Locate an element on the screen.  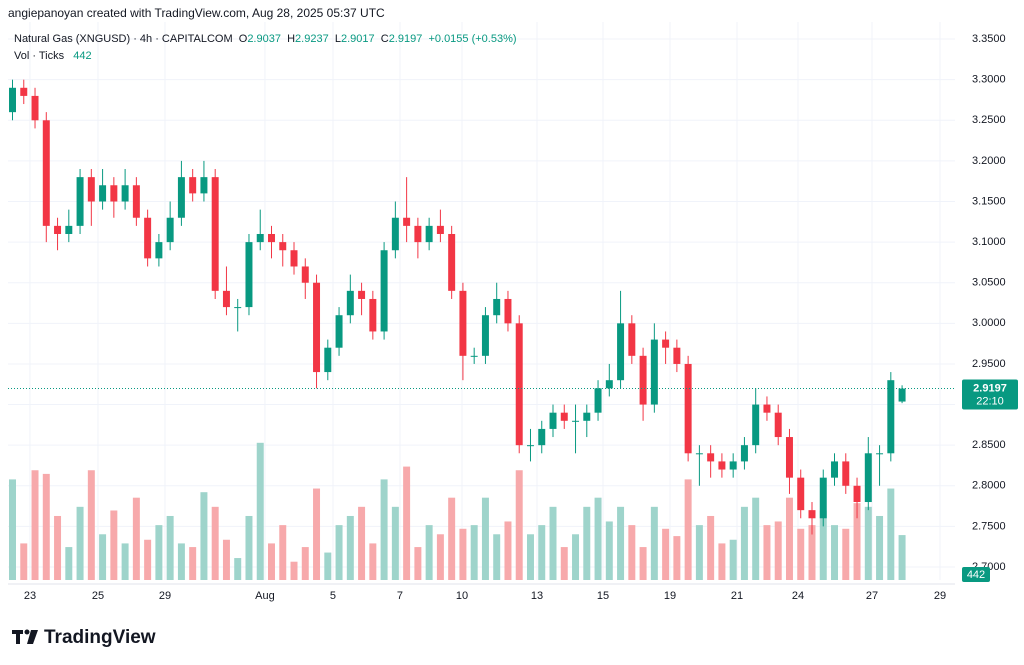
y-tick-label: 2.9500 is located at coordinates (989, 364).